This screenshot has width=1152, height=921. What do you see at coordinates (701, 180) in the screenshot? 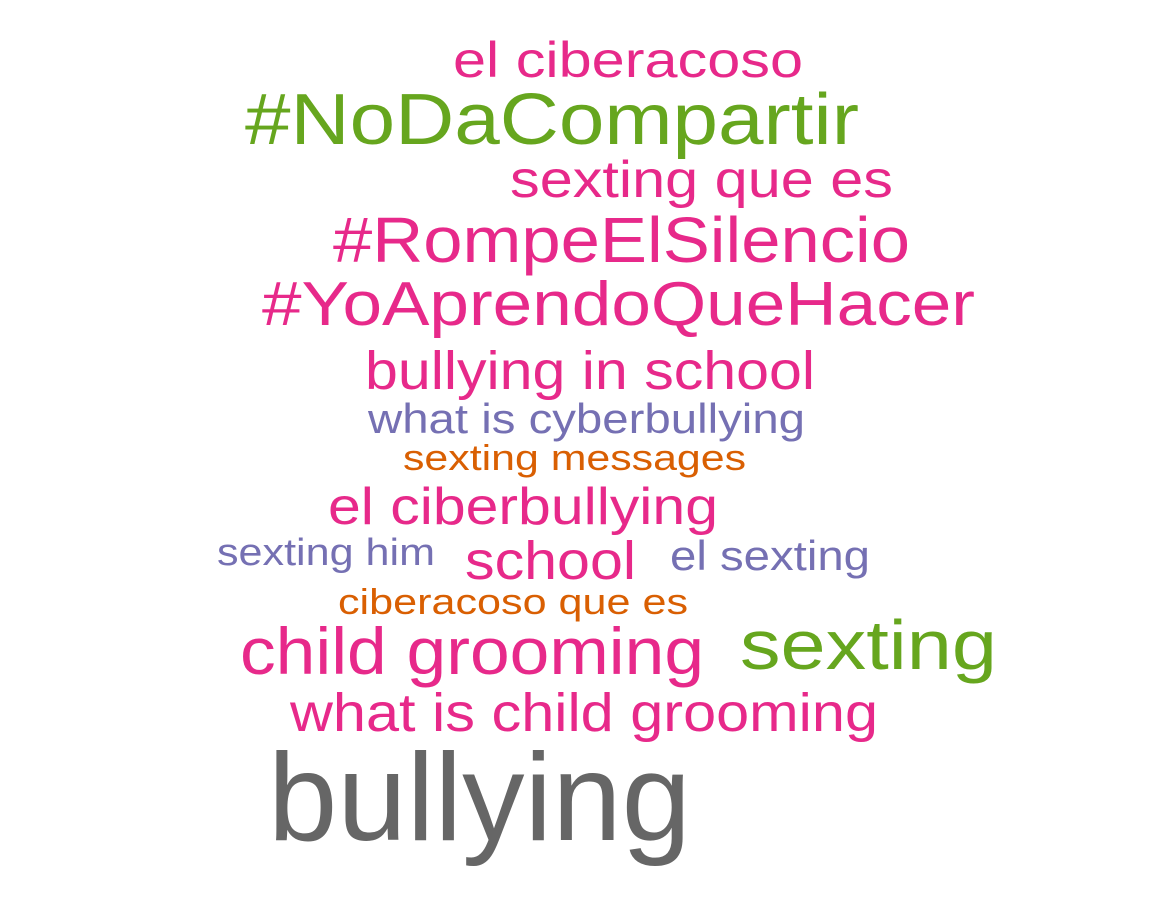
I see `word-sexting-que-es: sexting que es` at bounding box center [701, 180].